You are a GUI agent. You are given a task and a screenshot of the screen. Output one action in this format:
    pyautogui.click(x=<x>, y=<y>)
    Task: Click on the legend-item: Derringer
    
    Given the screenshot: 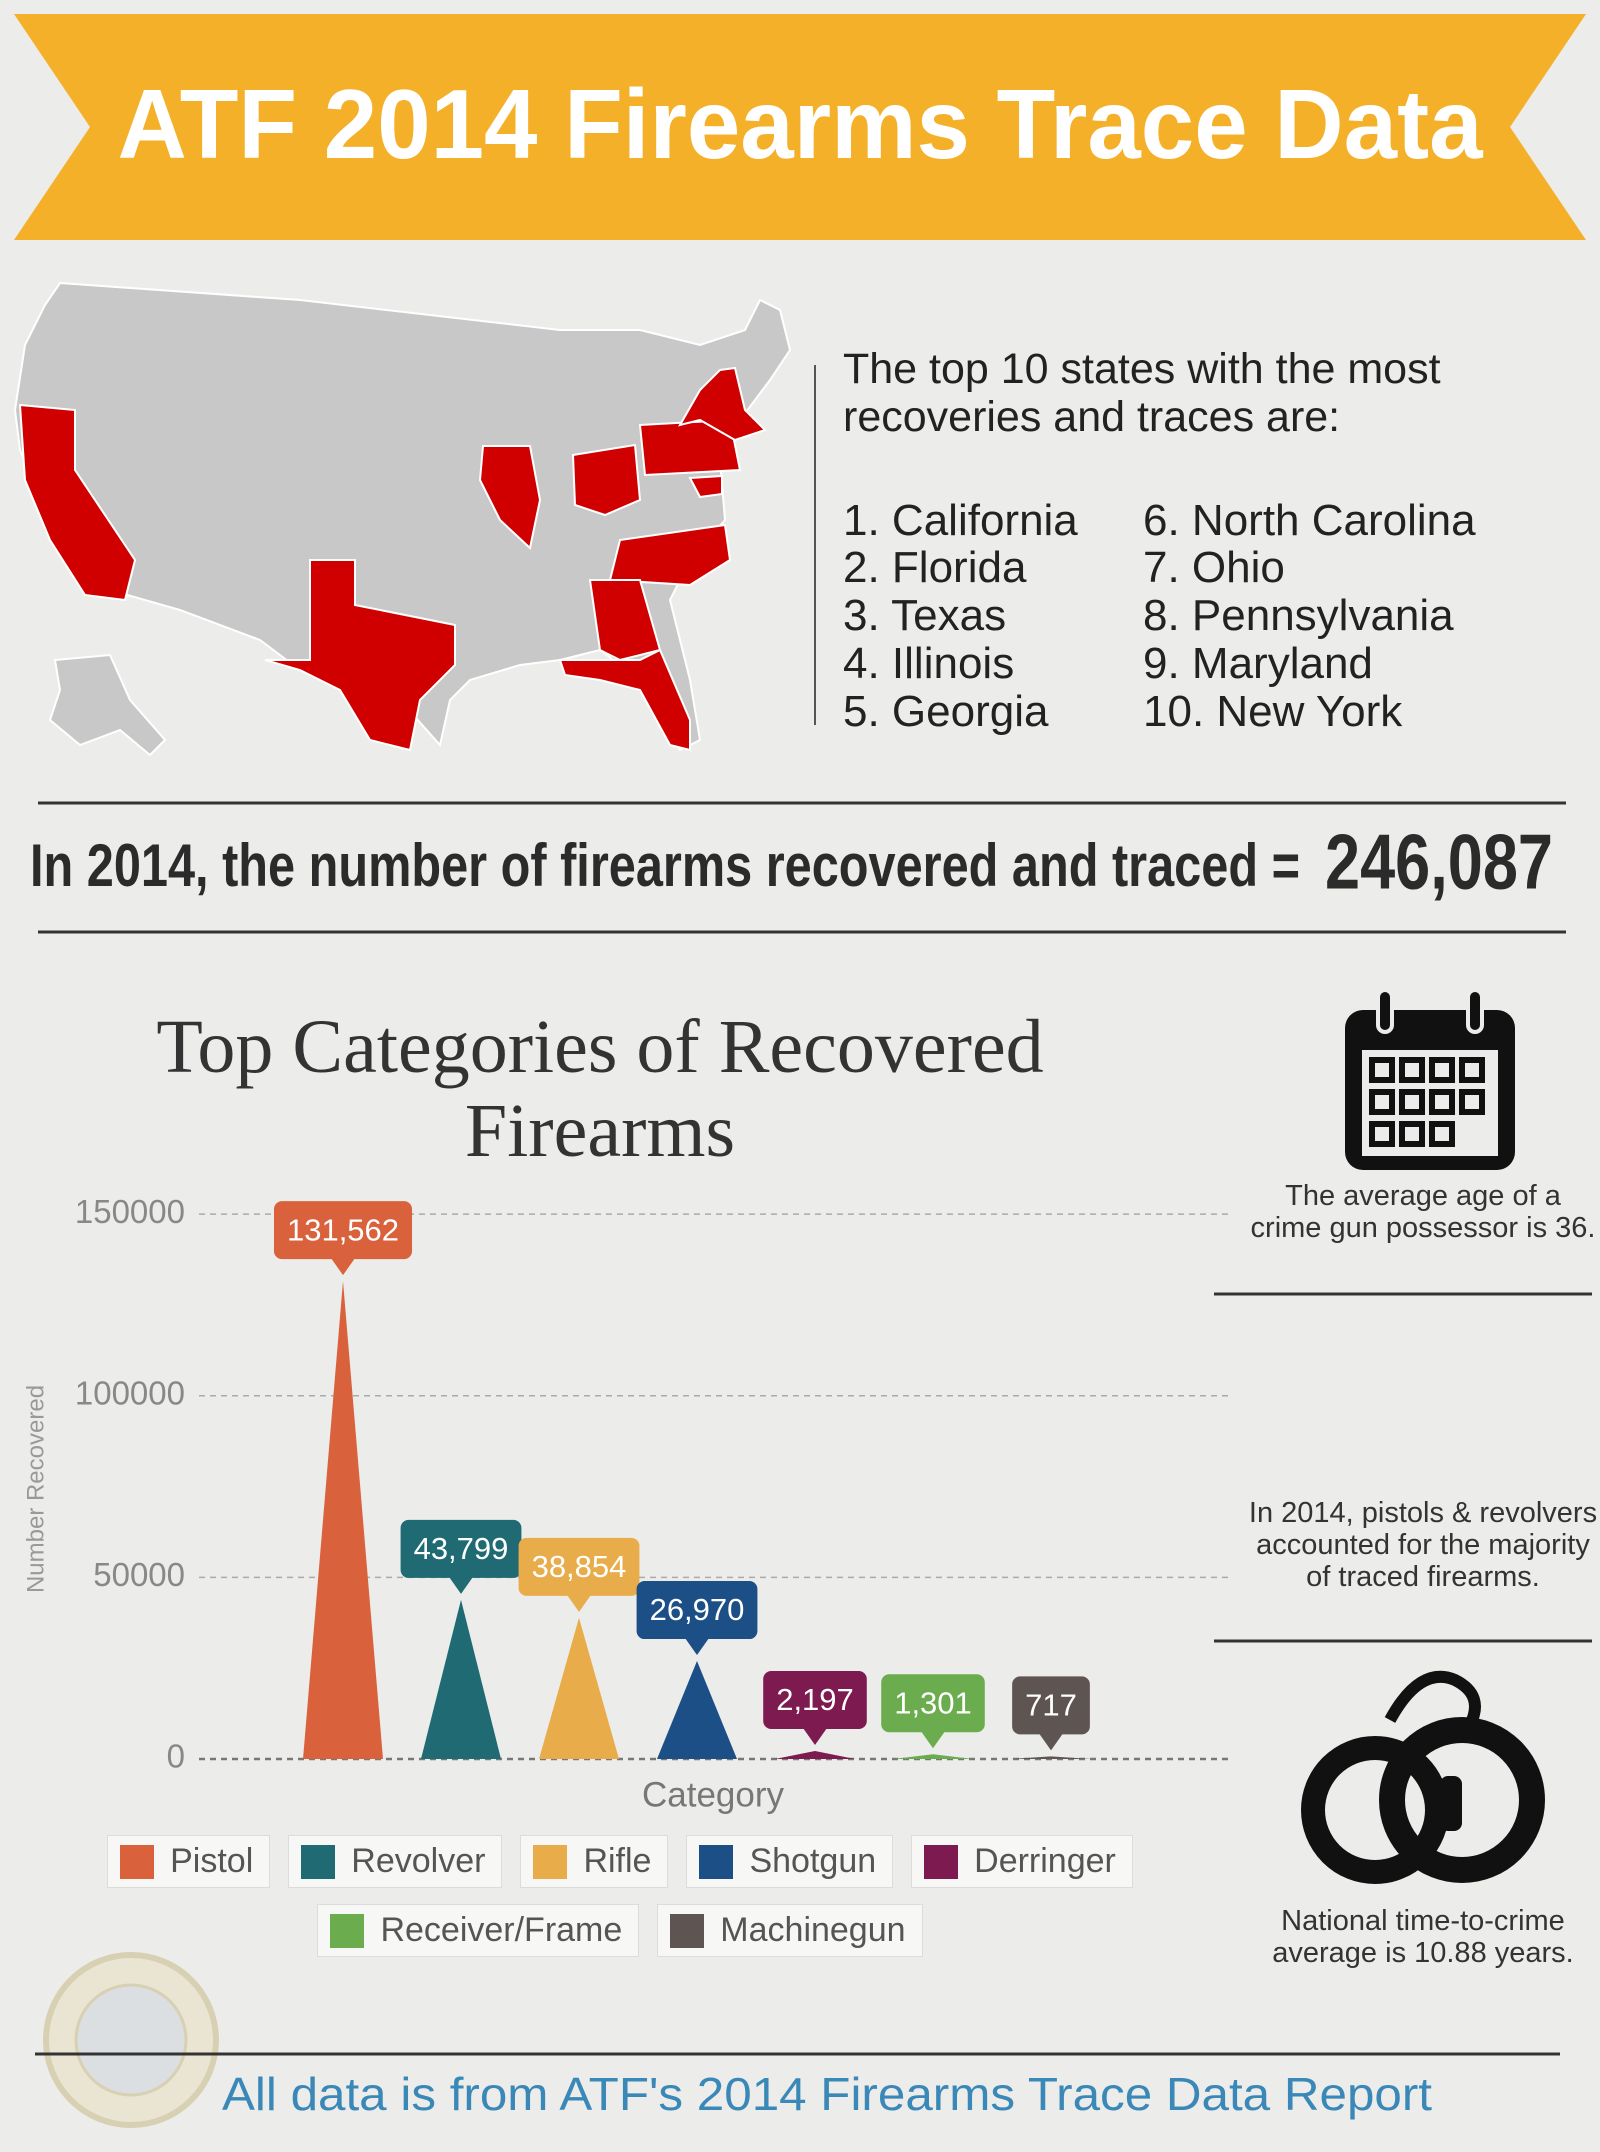 What is the action you would take?
    pyautogui.click(x=1022, y=1861)
    